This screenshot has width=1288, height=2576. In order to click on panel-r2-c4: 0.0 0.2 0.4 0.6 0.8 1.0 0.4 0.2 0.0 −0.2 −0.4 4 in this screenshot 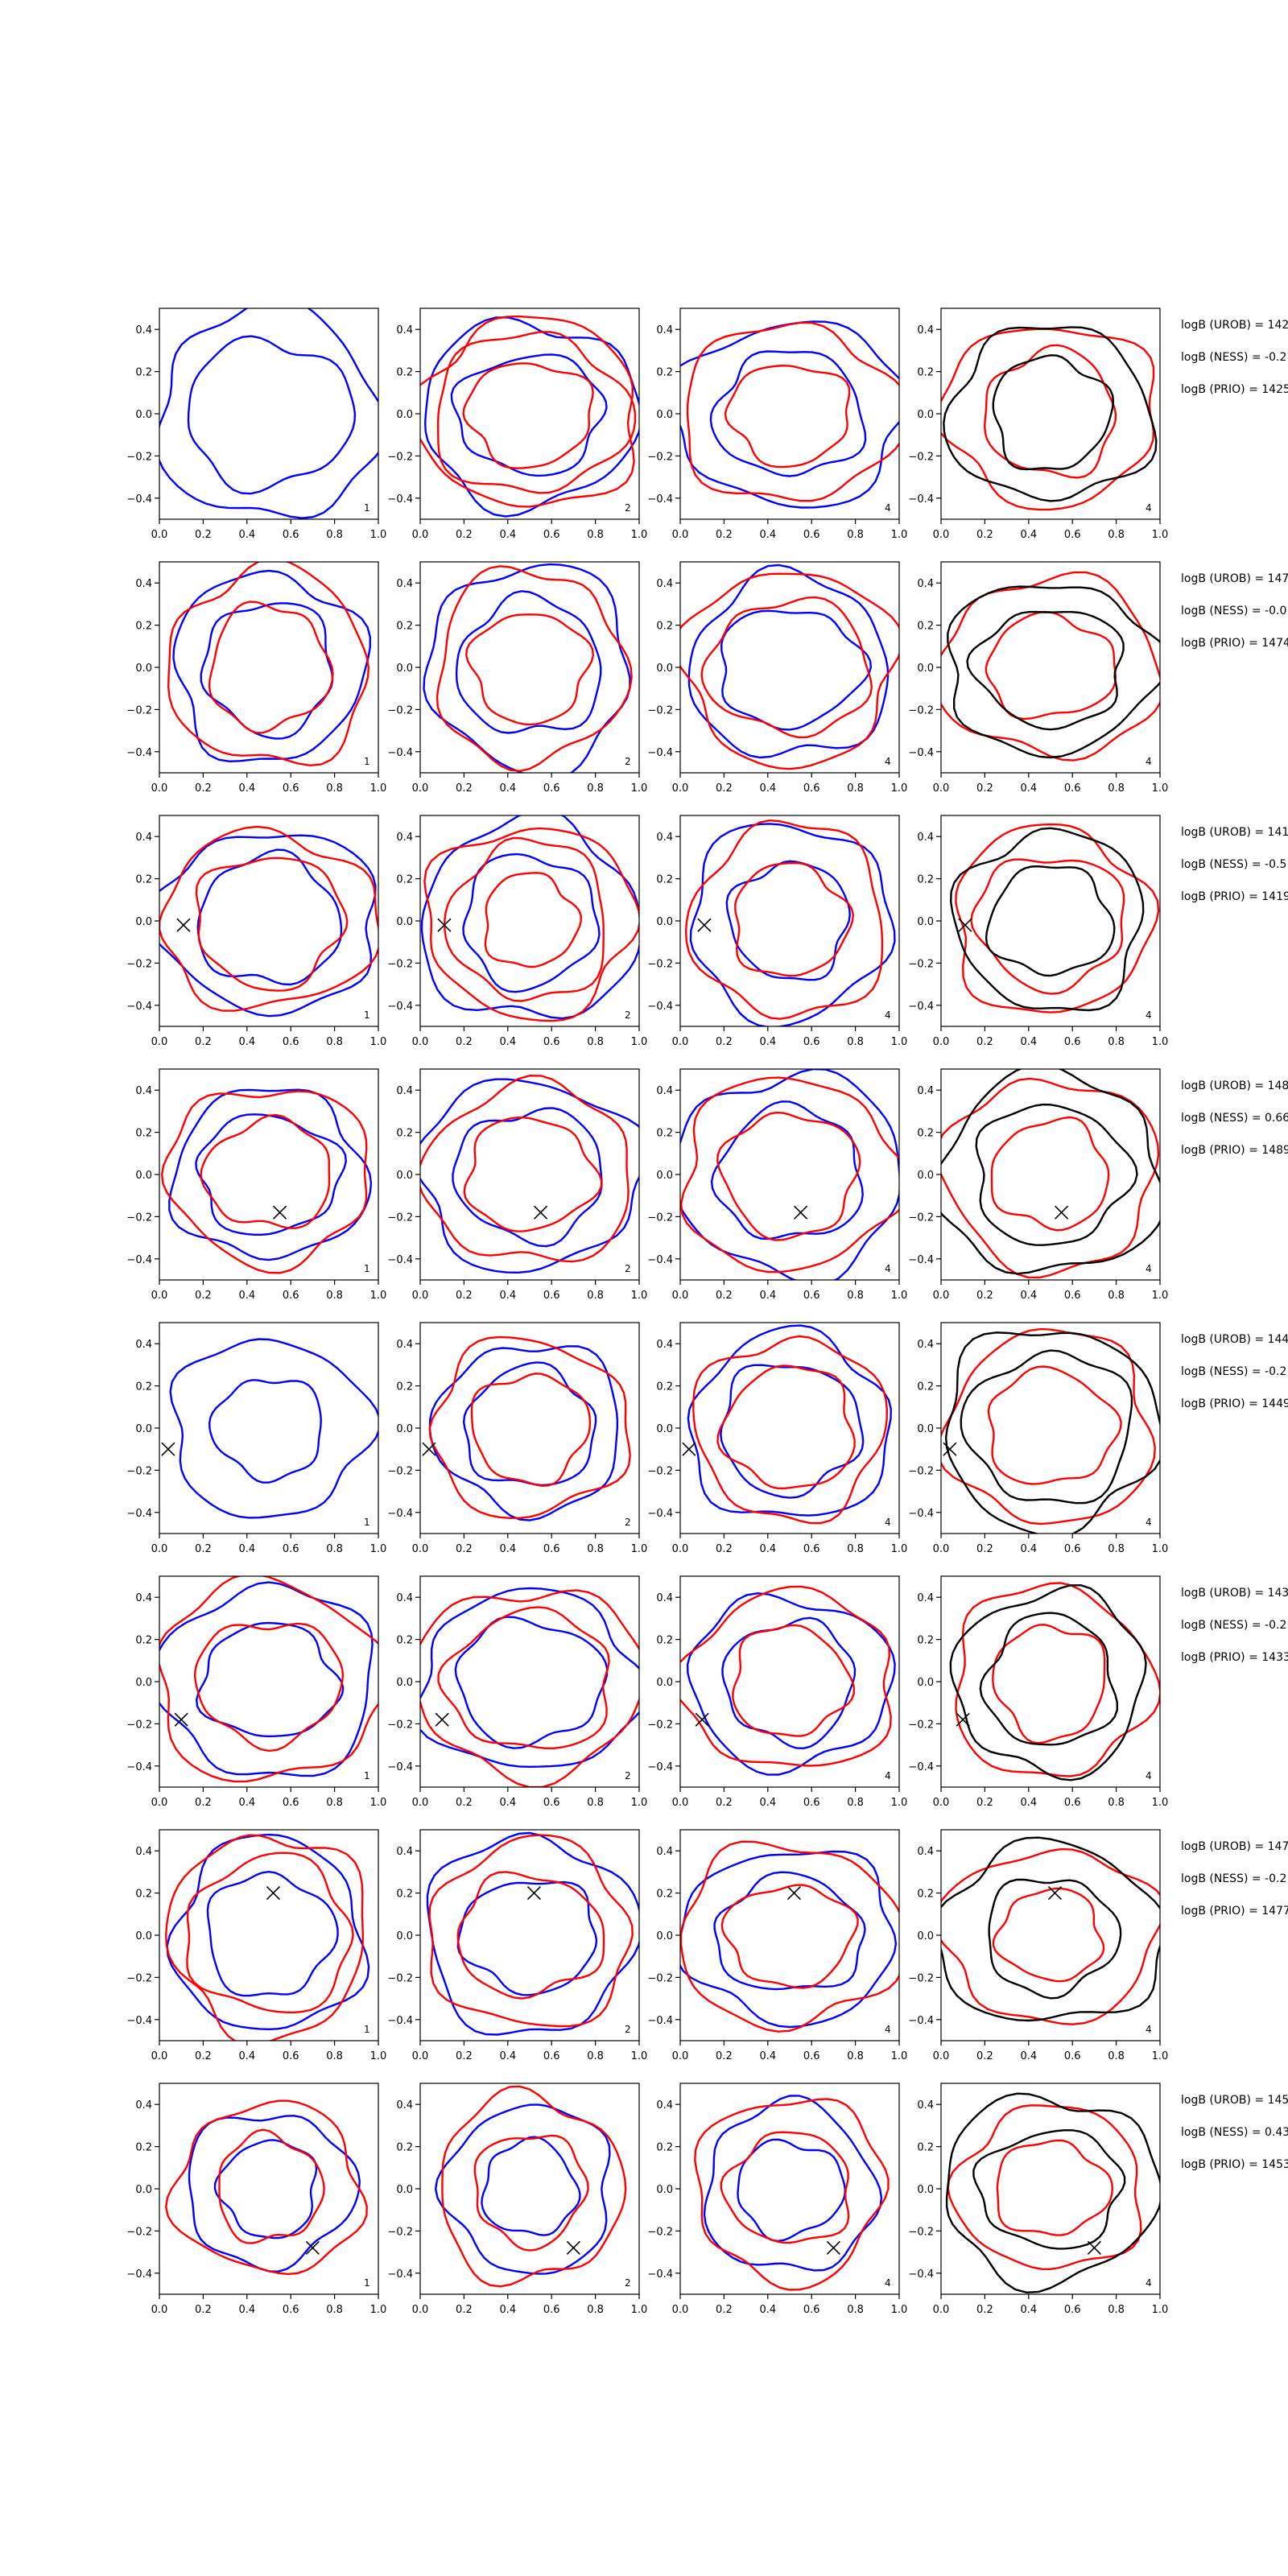, I will do `click(1038, 678)`.